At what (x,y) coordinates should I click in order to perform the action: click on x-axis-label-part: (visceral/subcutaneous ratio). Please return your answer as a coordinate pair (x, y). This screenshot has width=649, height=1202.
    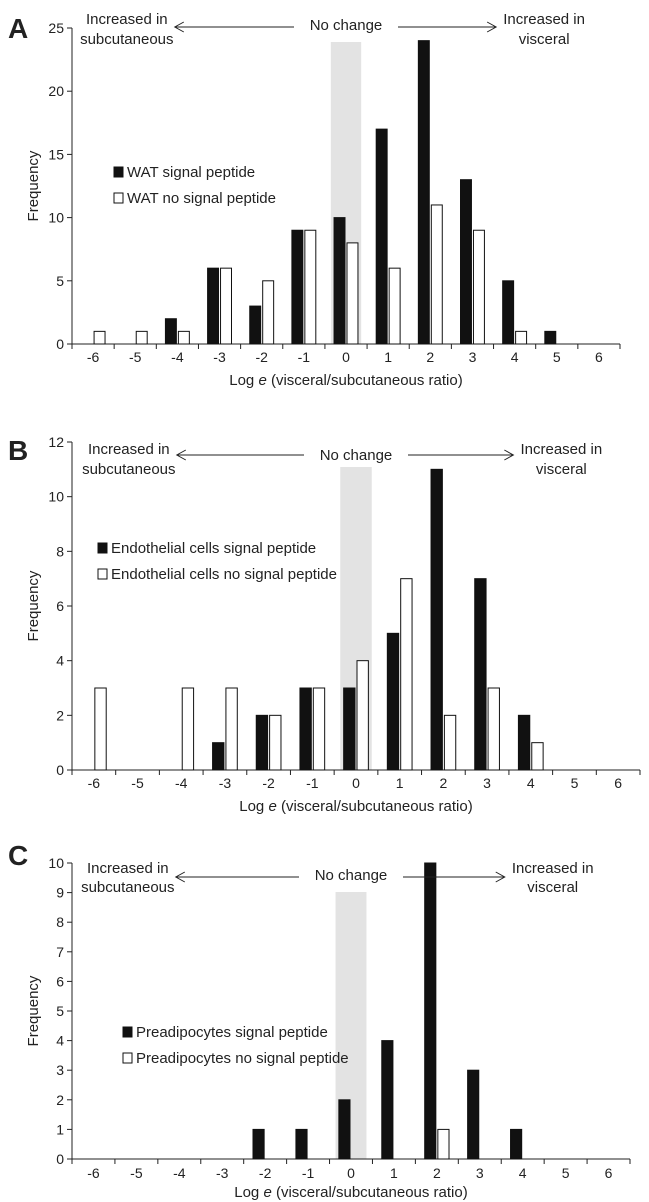
    Looking at the image, I should click on (375, 806).